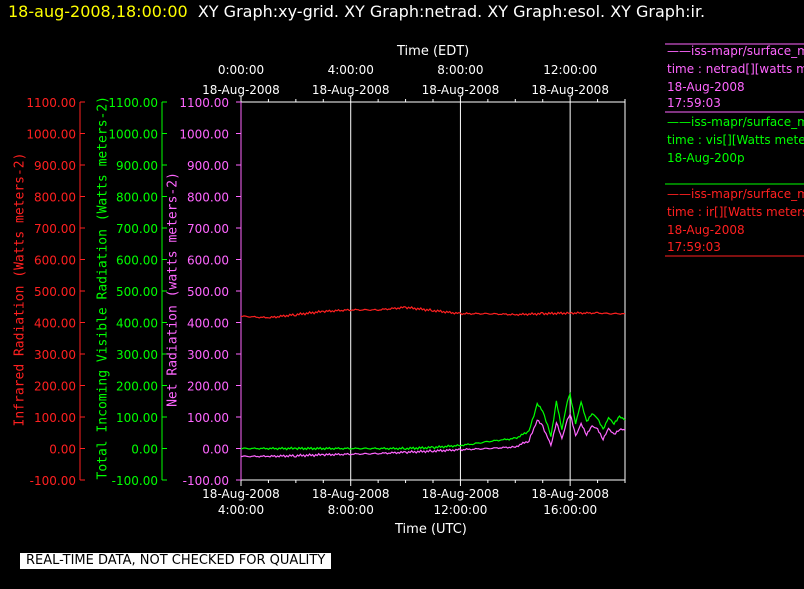 This screenshot has height=589, width=804. What do you see at coordinates (137, 355) in the screenshot?
I see `y-tick-label-visible: 300.00` at bounding box center [137, 355].